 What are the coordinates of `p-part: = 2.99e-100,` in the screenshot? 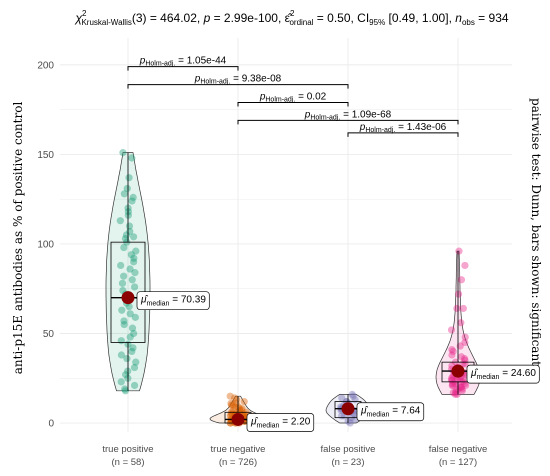 It's located at (247, 18).